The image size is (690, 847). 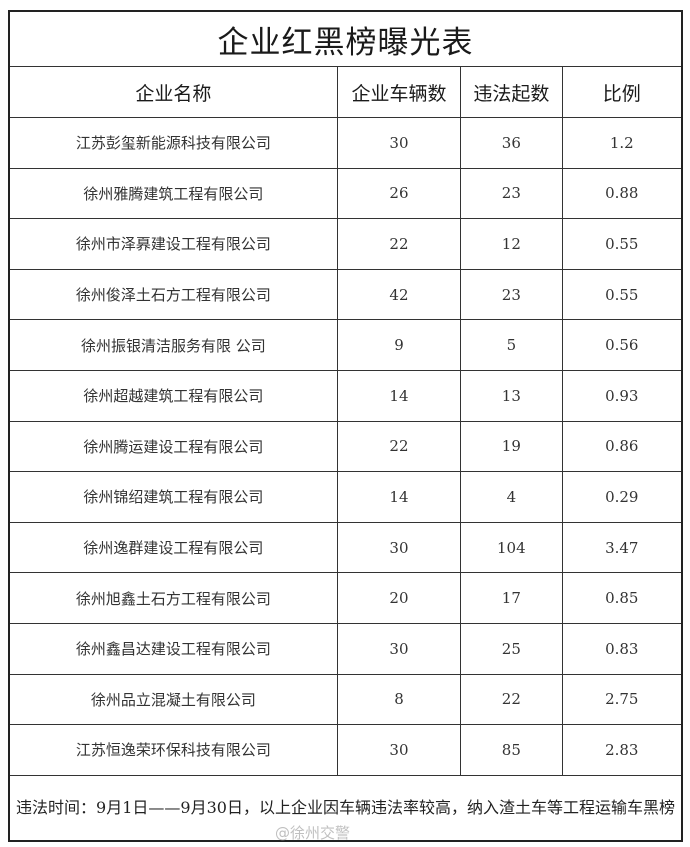 What do you see at coordinates (622, 750) in the screenshot?
I see `cell-ratio: 2.83` at bounding box center [622, 750].